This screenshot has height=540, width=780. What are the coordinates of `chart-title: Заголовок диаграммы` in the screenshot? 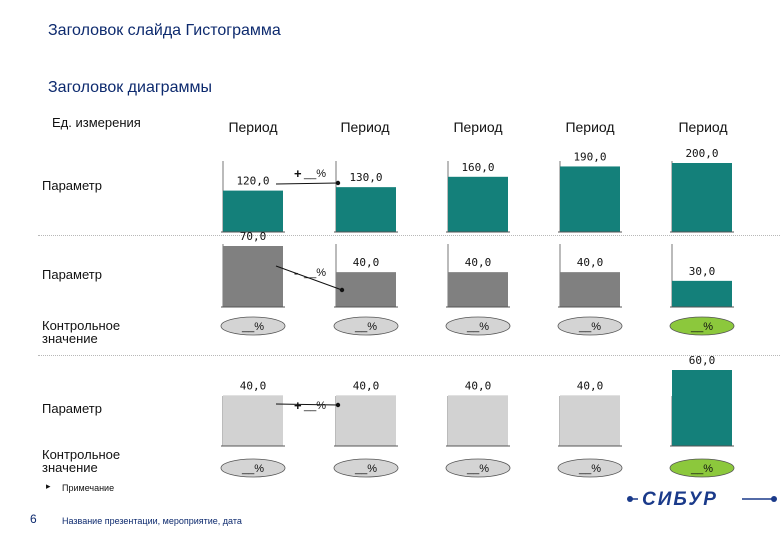 It's located at (130, 87).